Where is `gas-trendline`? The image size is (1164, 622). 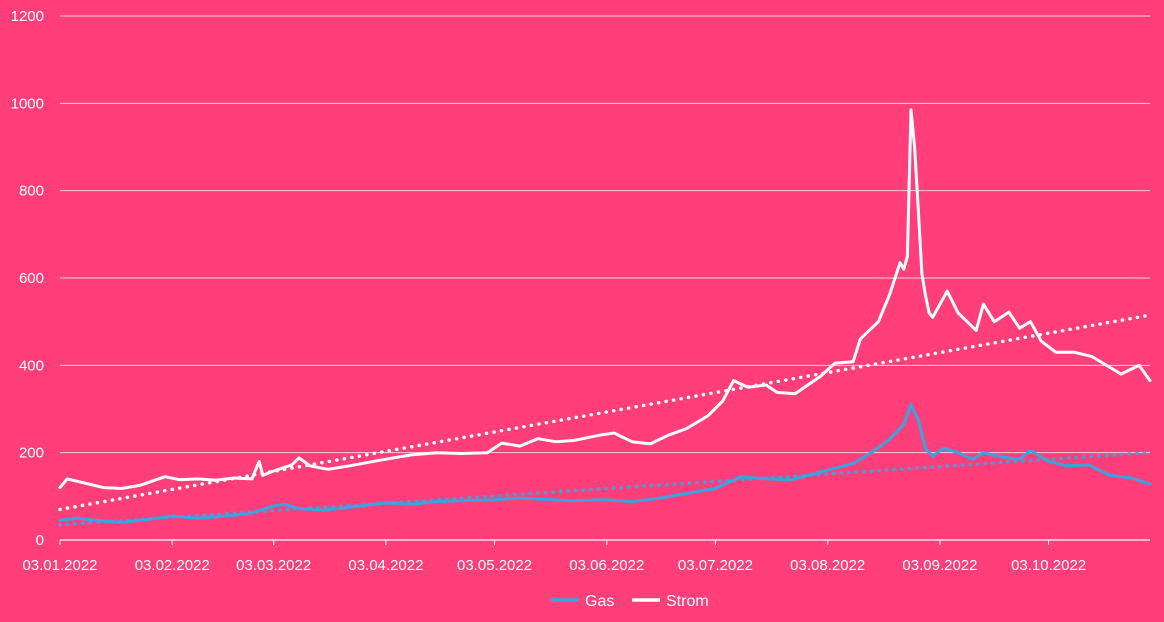
gas-trendline is located at coordinates (605, 488).